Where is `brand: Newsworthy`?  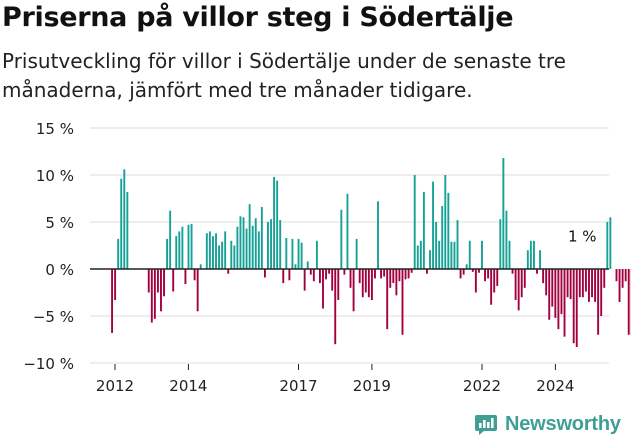 brand: Newsworthy is located at coordinates (547, 424).